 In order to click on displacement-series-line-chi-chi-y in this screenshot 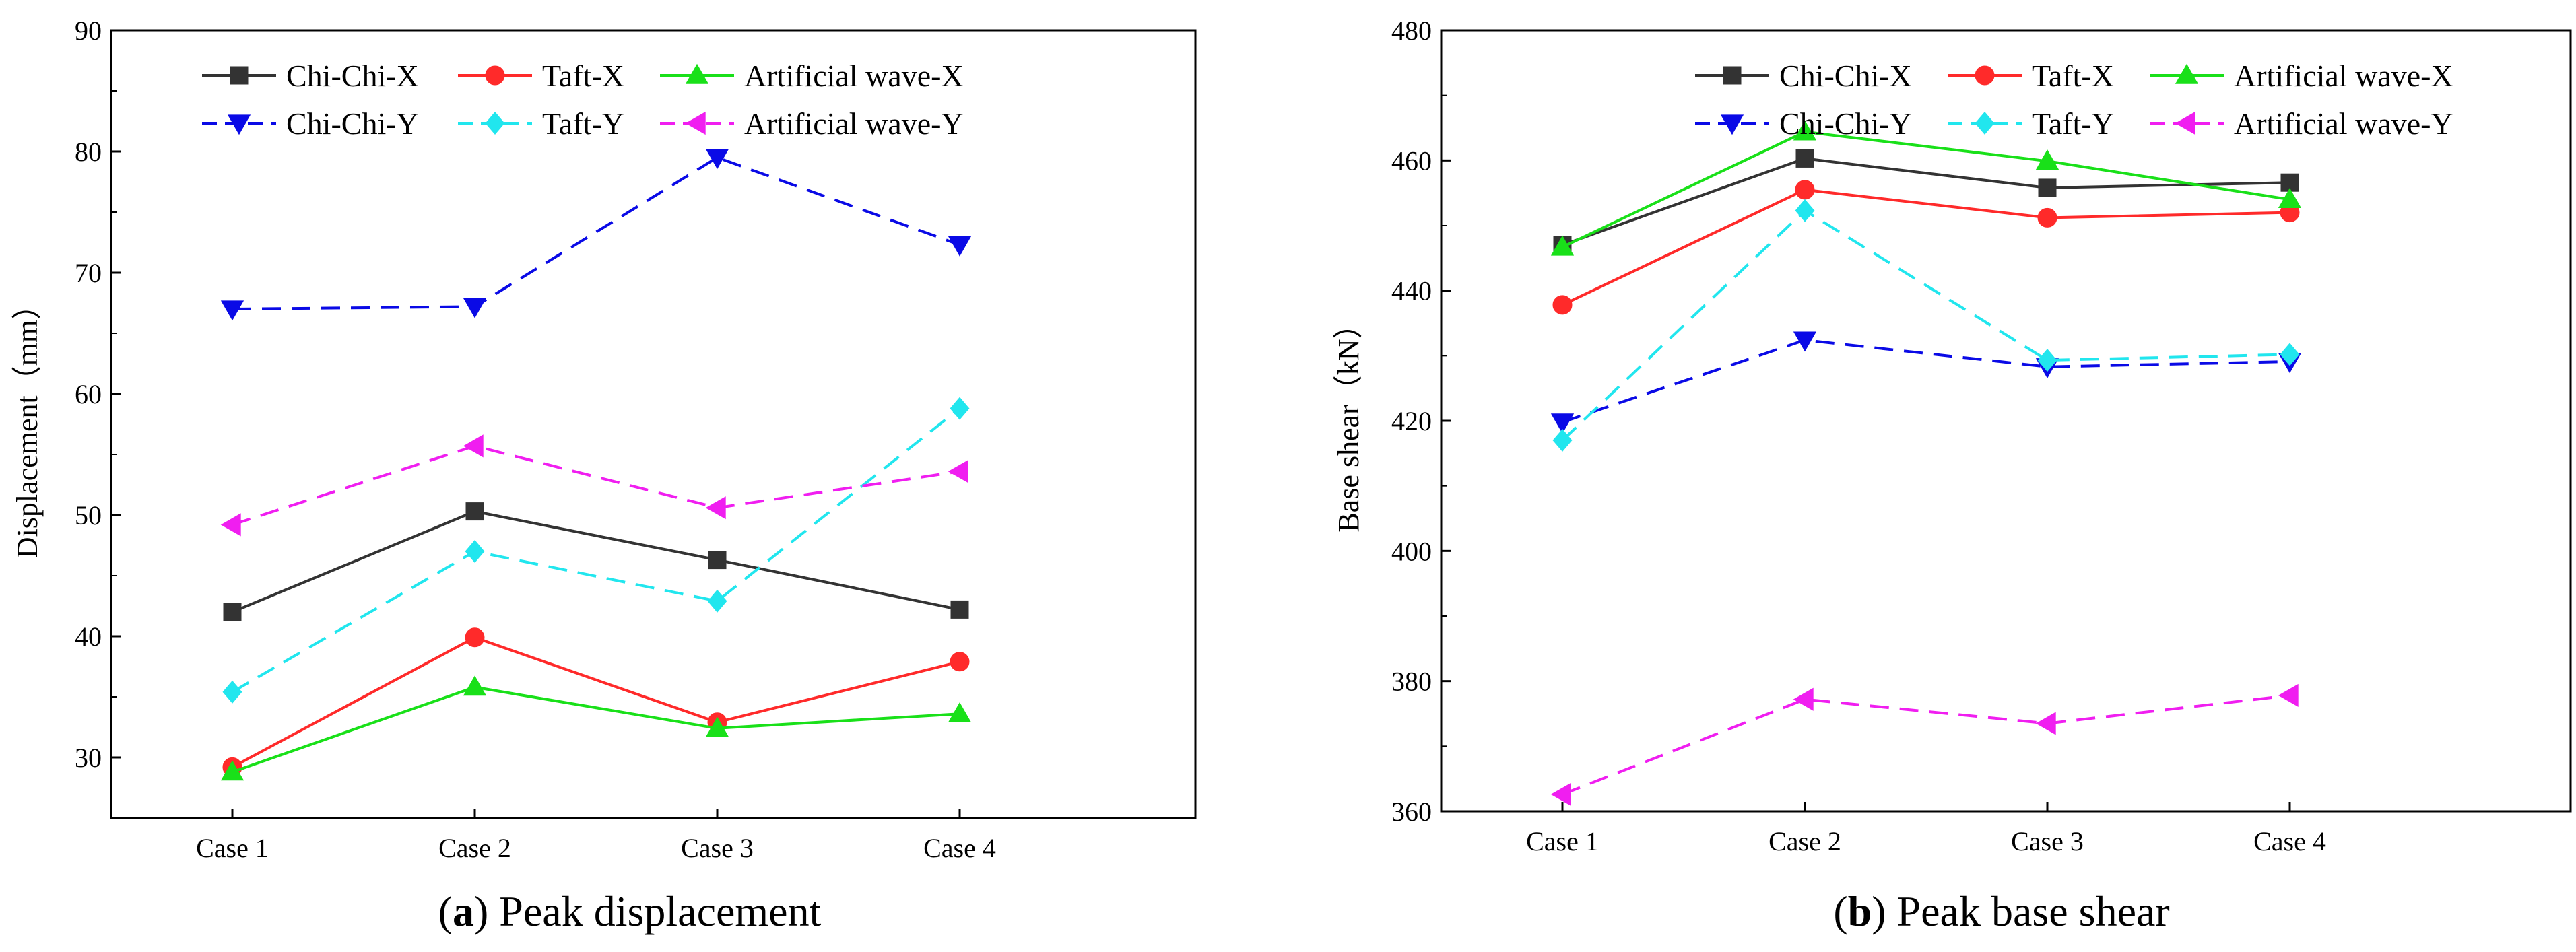, I will do `click(596, 233)`.